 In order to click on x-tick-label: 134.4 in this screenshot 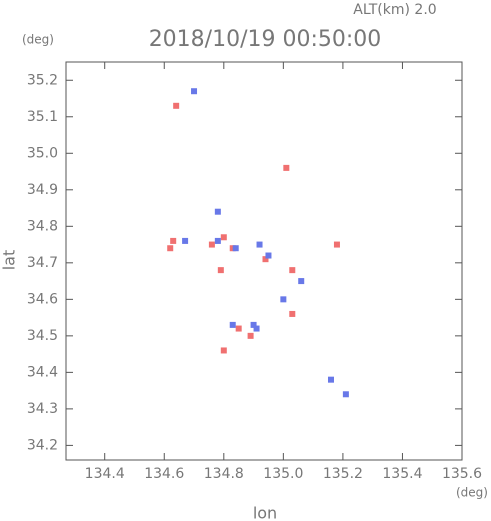, I will do `click(105, 474)`.